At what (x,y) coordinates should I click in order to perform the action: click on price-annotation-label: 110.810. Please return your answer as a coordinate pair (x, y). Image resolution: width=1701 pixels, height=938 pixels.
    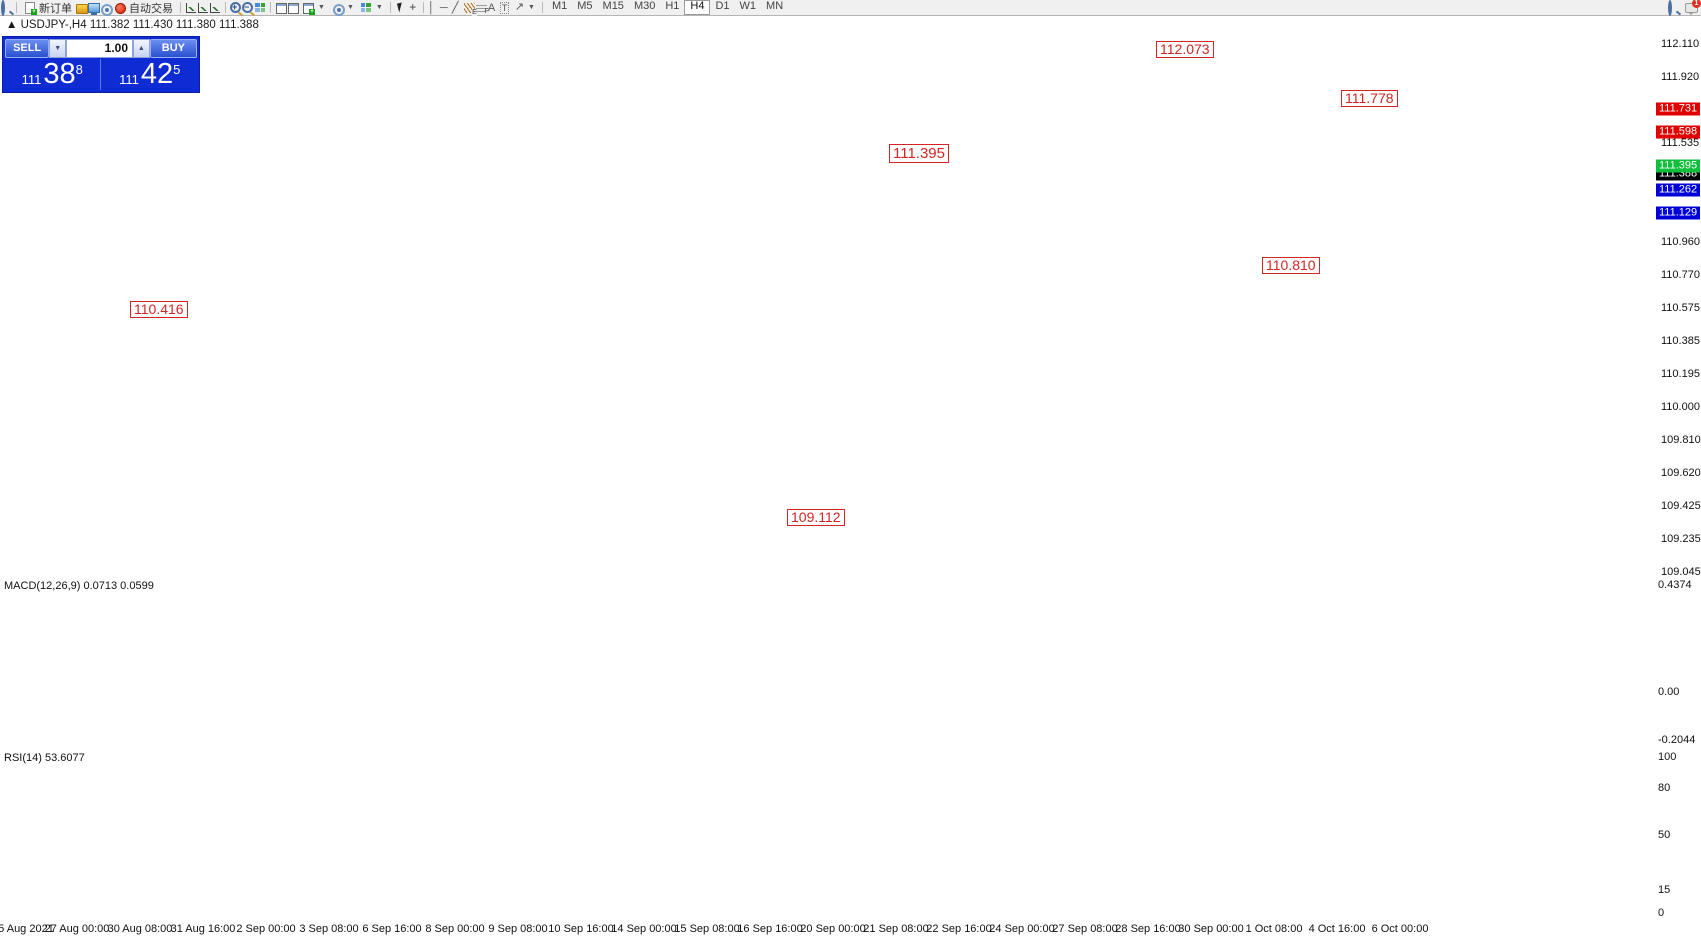
    Looking at the image, I should click on (1291, 265).